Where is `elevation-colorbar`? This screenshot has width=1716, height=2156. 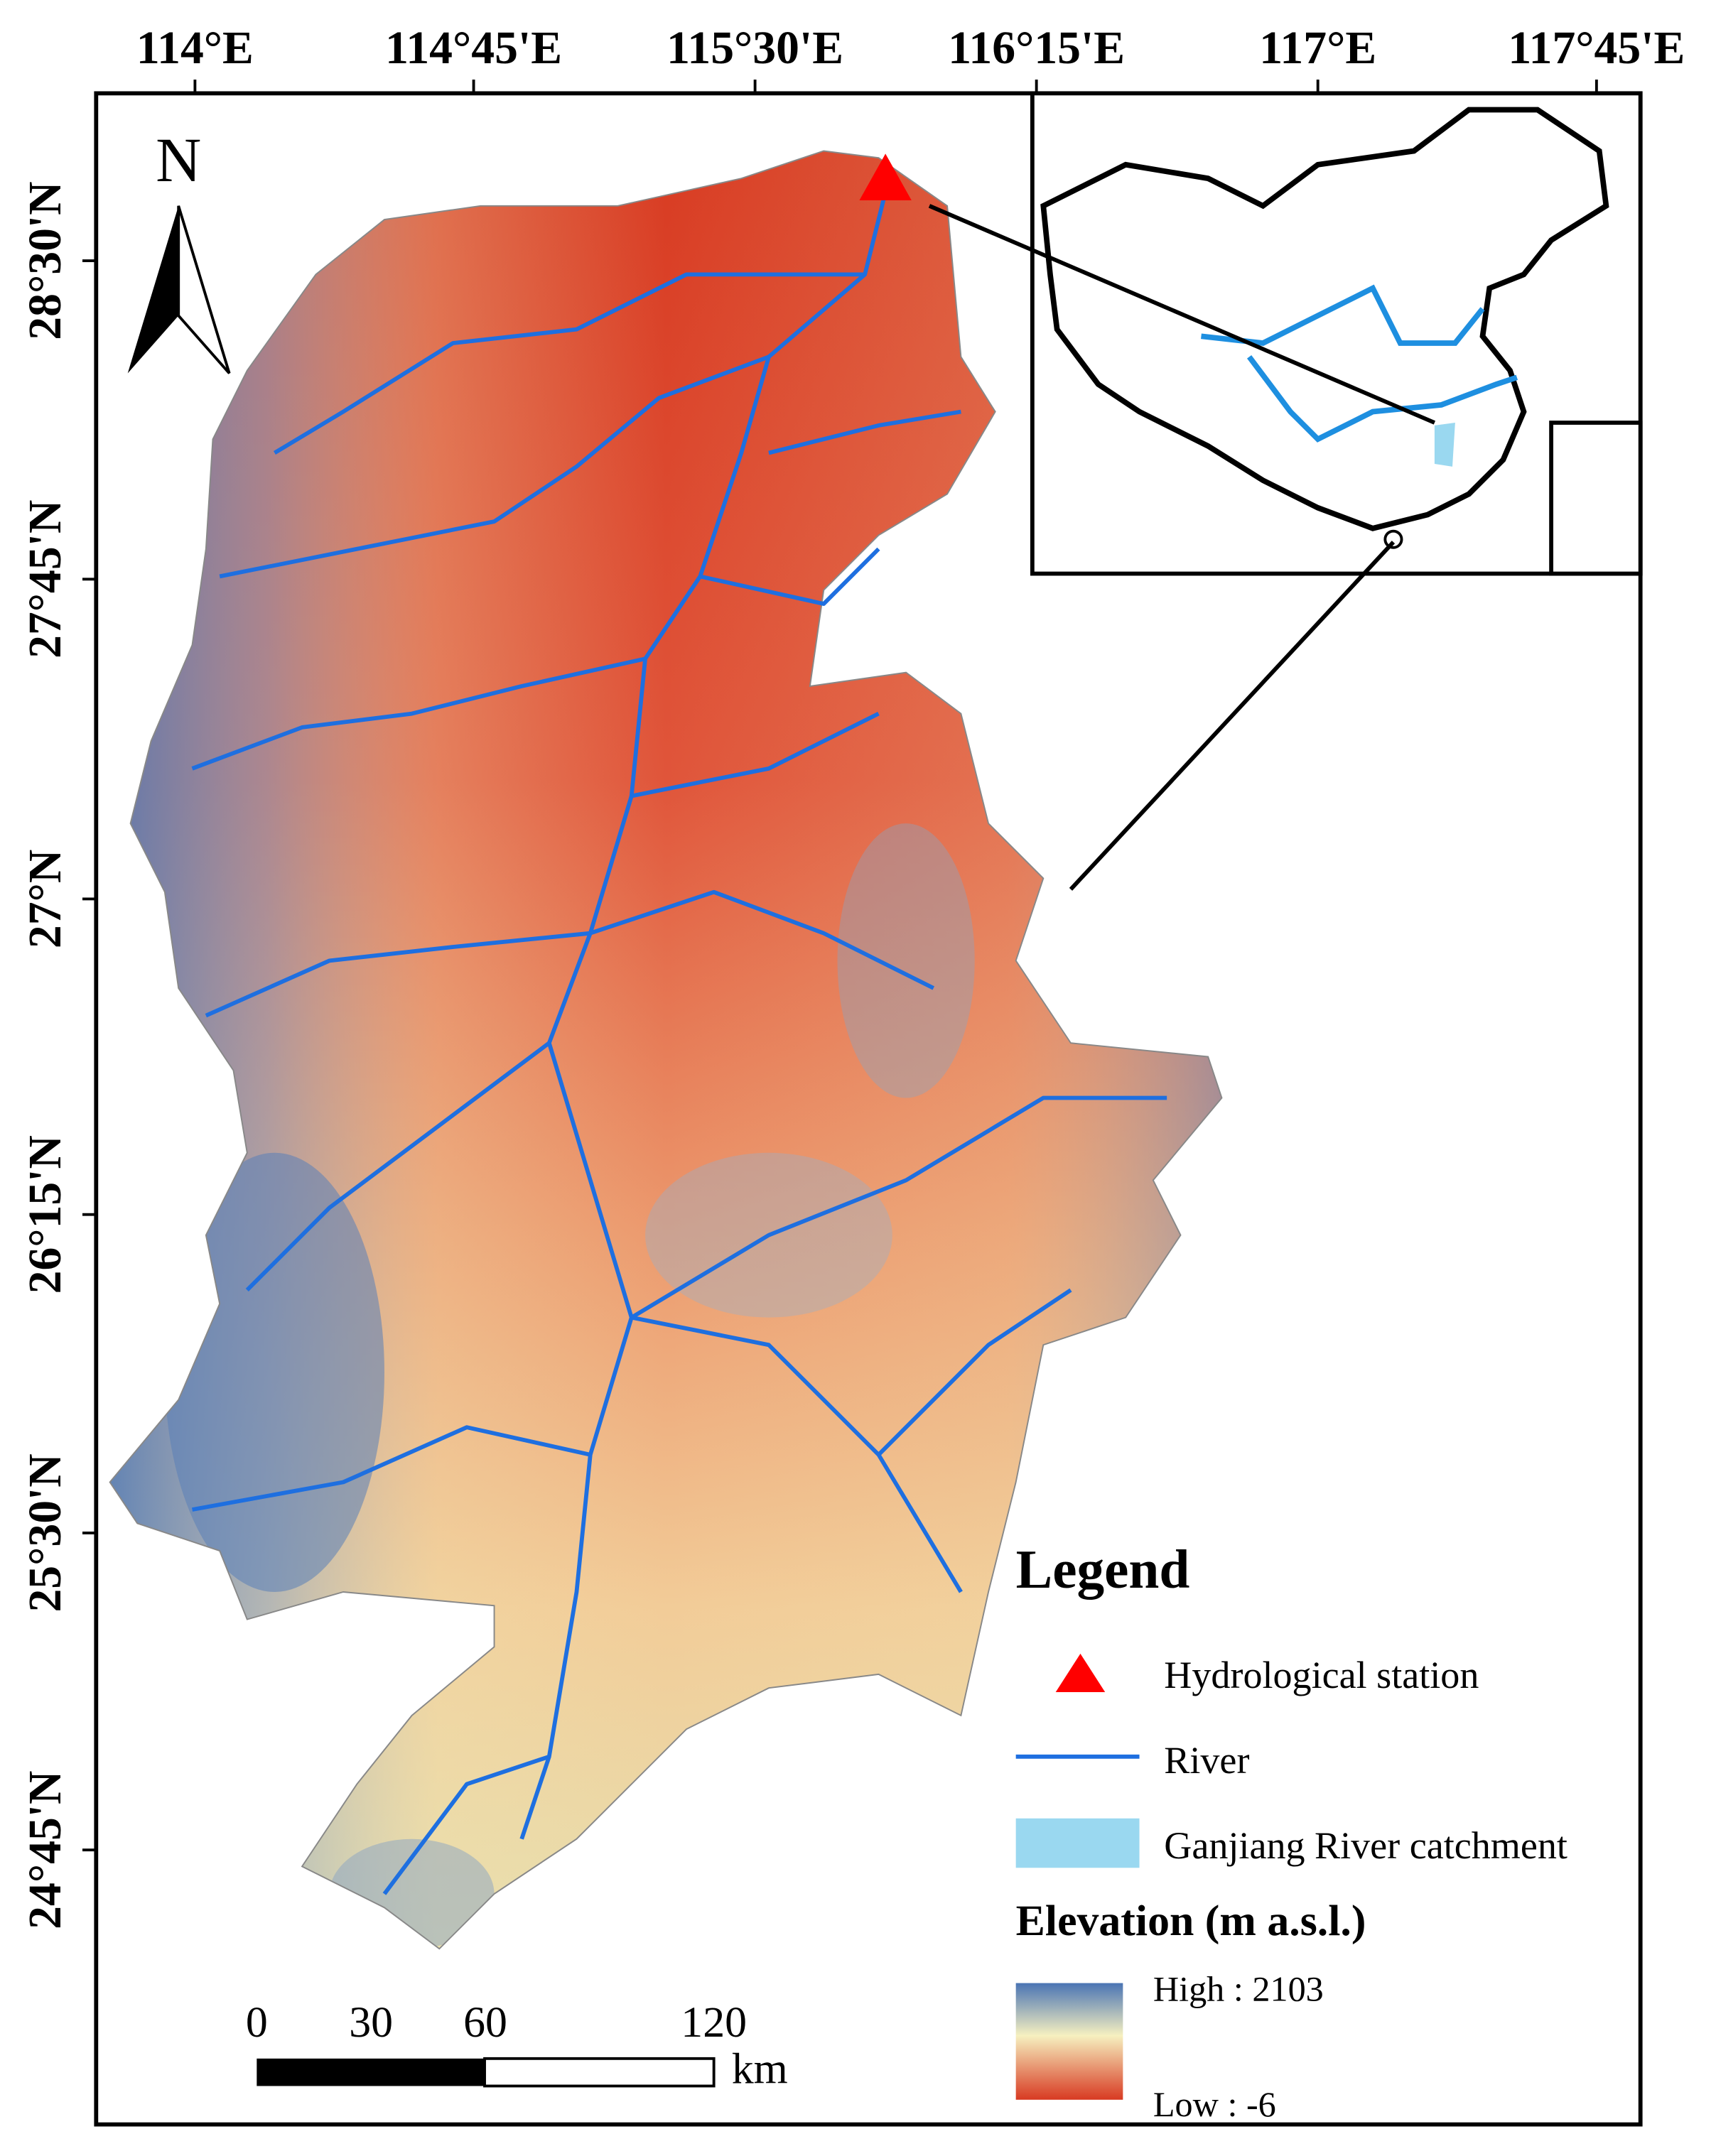 elevation-colorbar is located at coordinates (1069, 2041).